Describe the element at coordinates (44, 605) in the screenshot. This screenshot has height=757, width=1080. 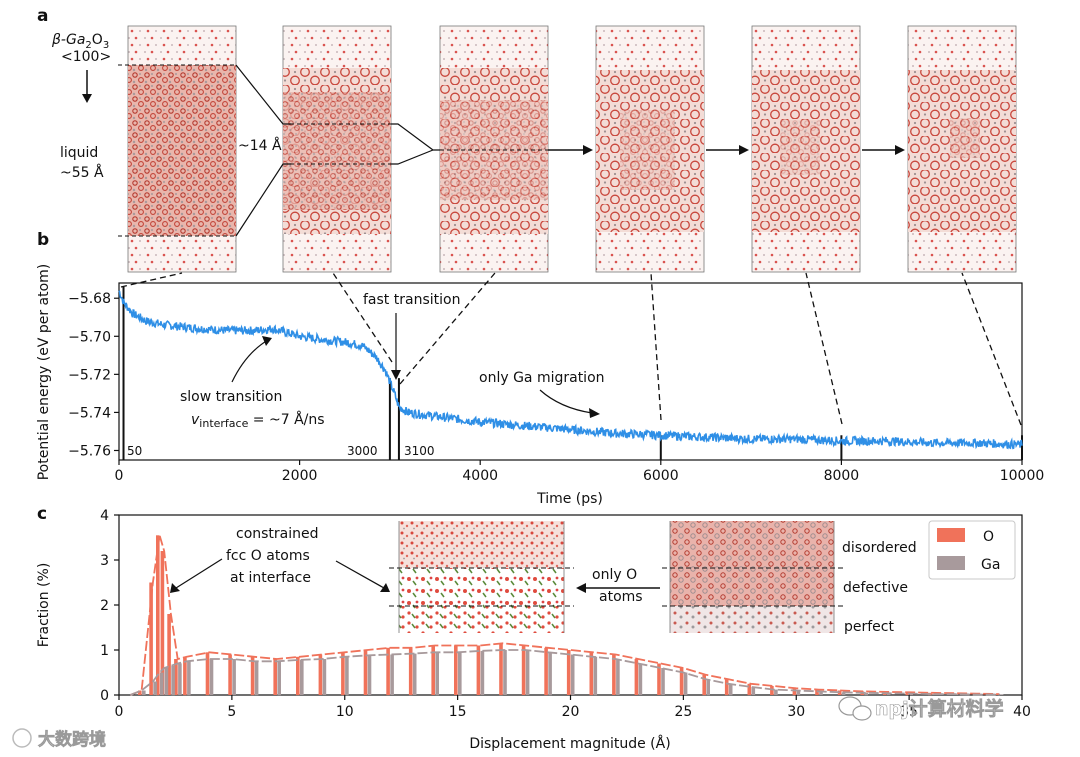
I see `plot-c-ylabel: Fraction (%)` at that location.